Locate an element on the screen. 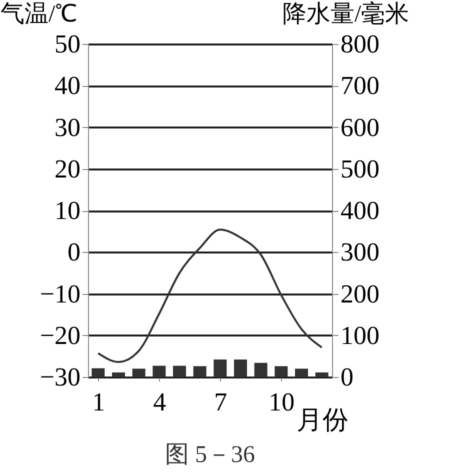 Image resolution: width=461 pixels, height=474 pixels. y2-tick-label: 800 is located at coordinates (360, 44).